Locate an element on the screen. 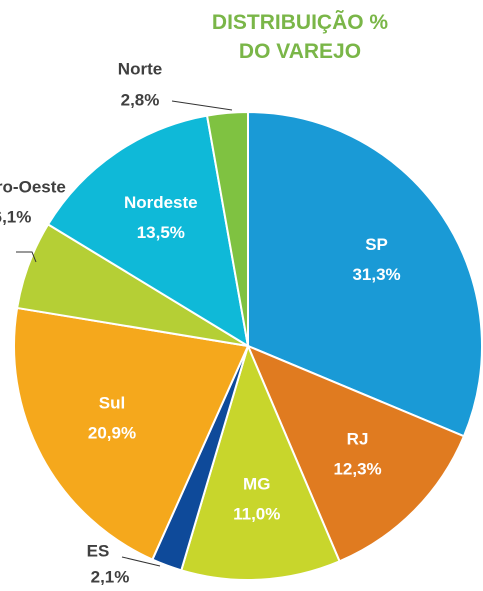 The image size is (483, 591). slice-value: 31,3% is located at coordinates (376, 274).